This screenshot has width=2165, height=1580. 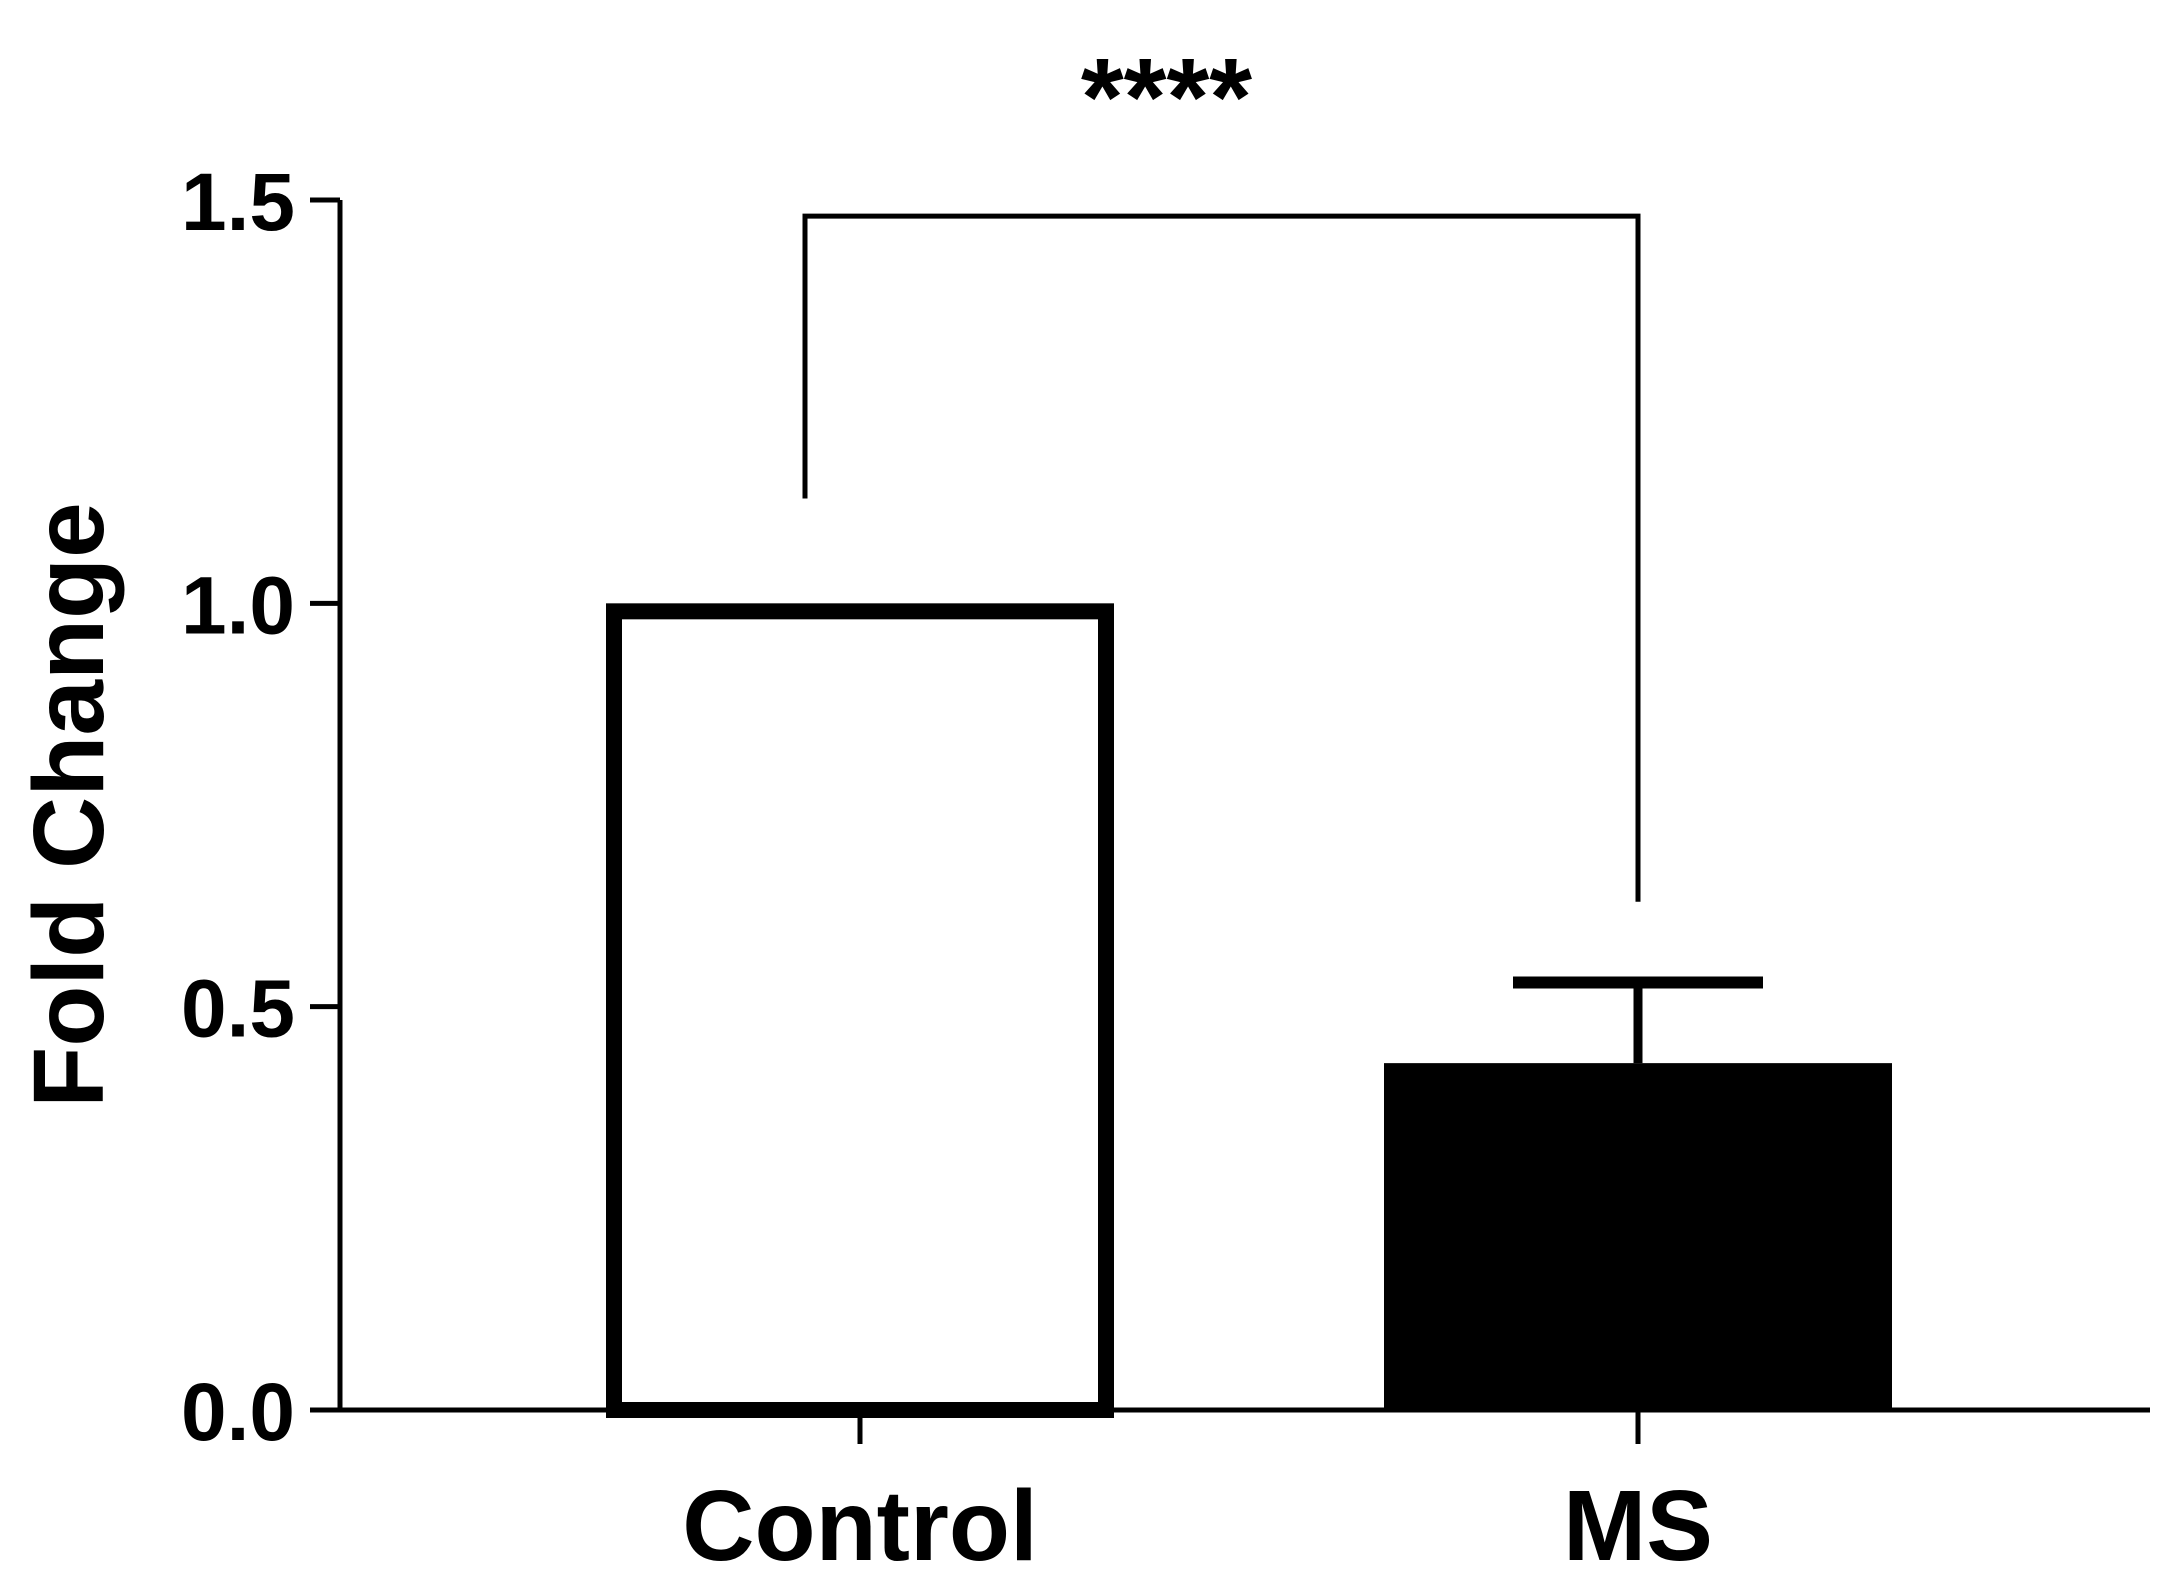 What do you see at coordinates (1638, 1525) in the screenshot?
I see `x-tick-label-ms: MS` at bounding box center [1638, 1525].